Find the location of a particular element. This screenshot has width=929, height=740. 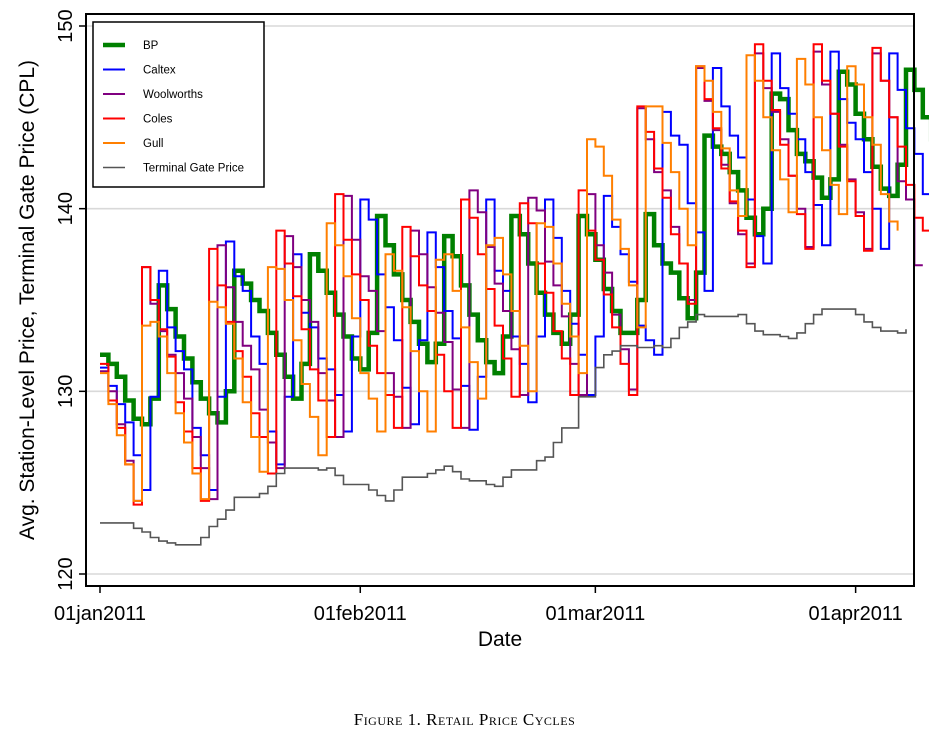

x-axis-title: Date is located at coordinates (500, 639).